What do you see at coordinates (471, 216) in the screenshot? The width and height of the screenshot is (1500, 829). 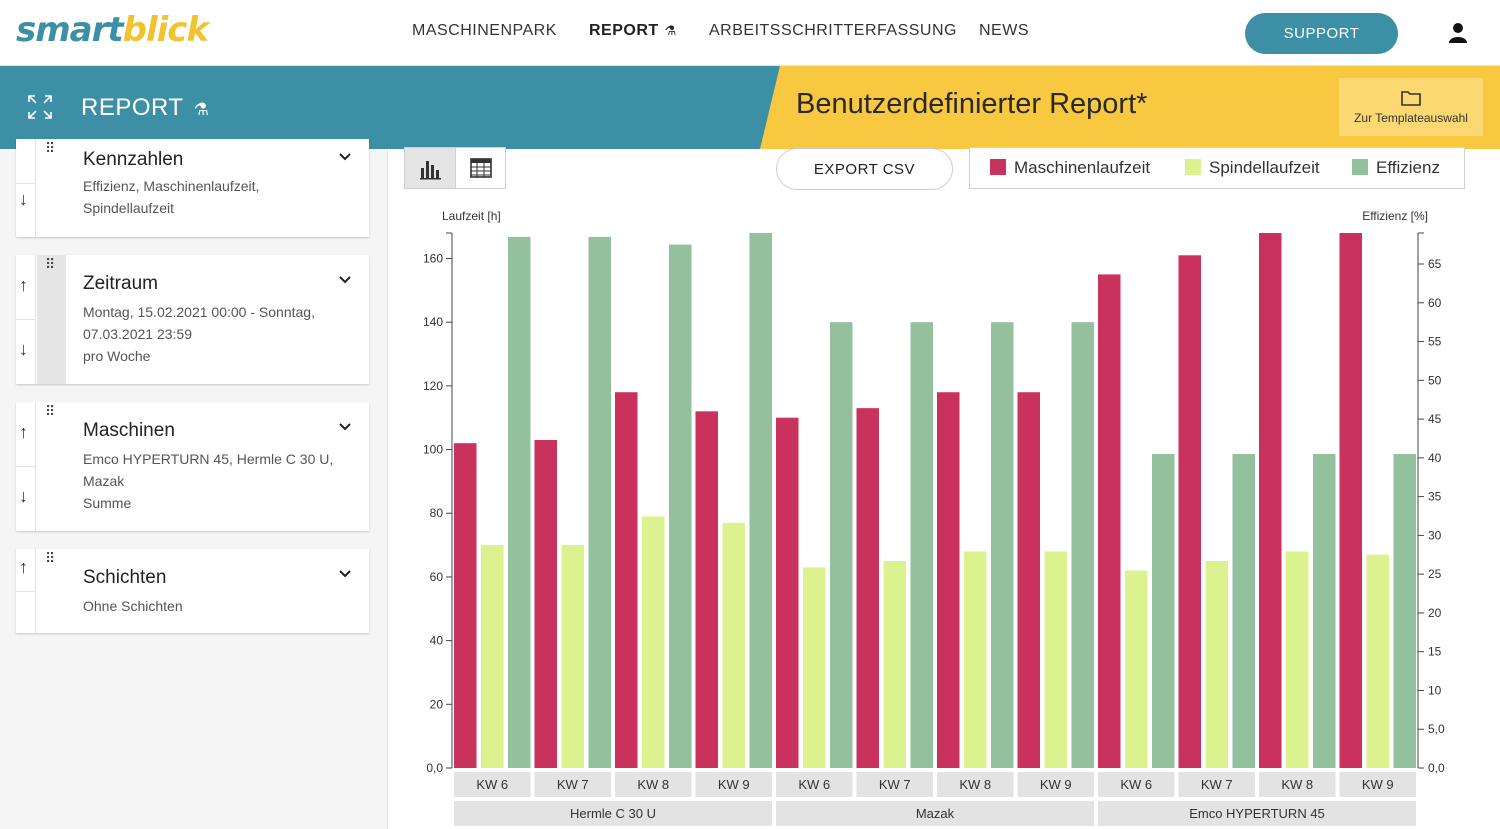 I see `y-left-axis-title: Laufzeit [h]` at bounding box center [471, 216].